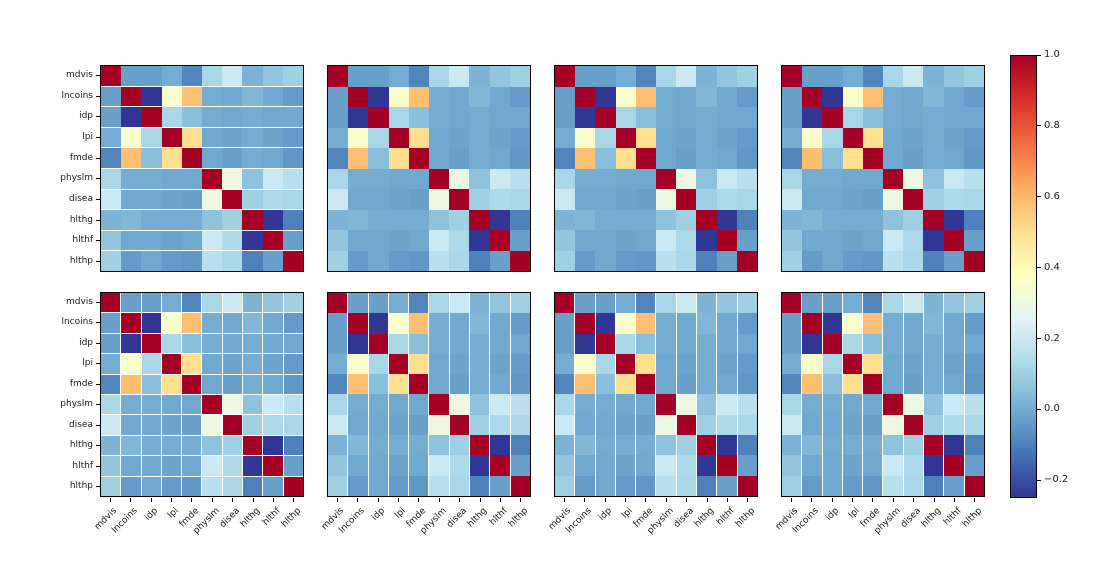  I want to click on x-tick-label: hlthp, so click(291, 518).